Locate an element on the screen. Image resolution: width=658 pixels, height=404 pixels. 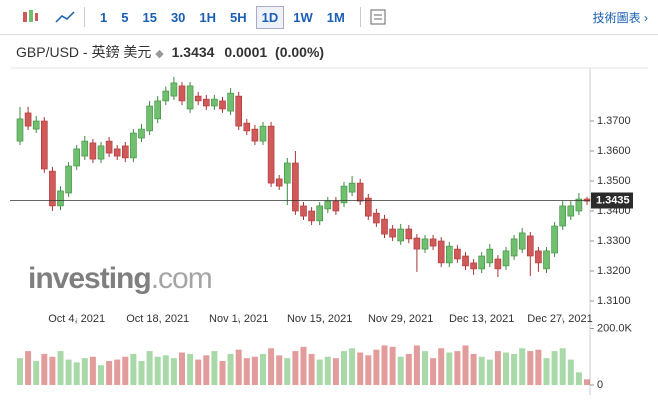
interval-button: 30 is located at coordinates (178, 17).